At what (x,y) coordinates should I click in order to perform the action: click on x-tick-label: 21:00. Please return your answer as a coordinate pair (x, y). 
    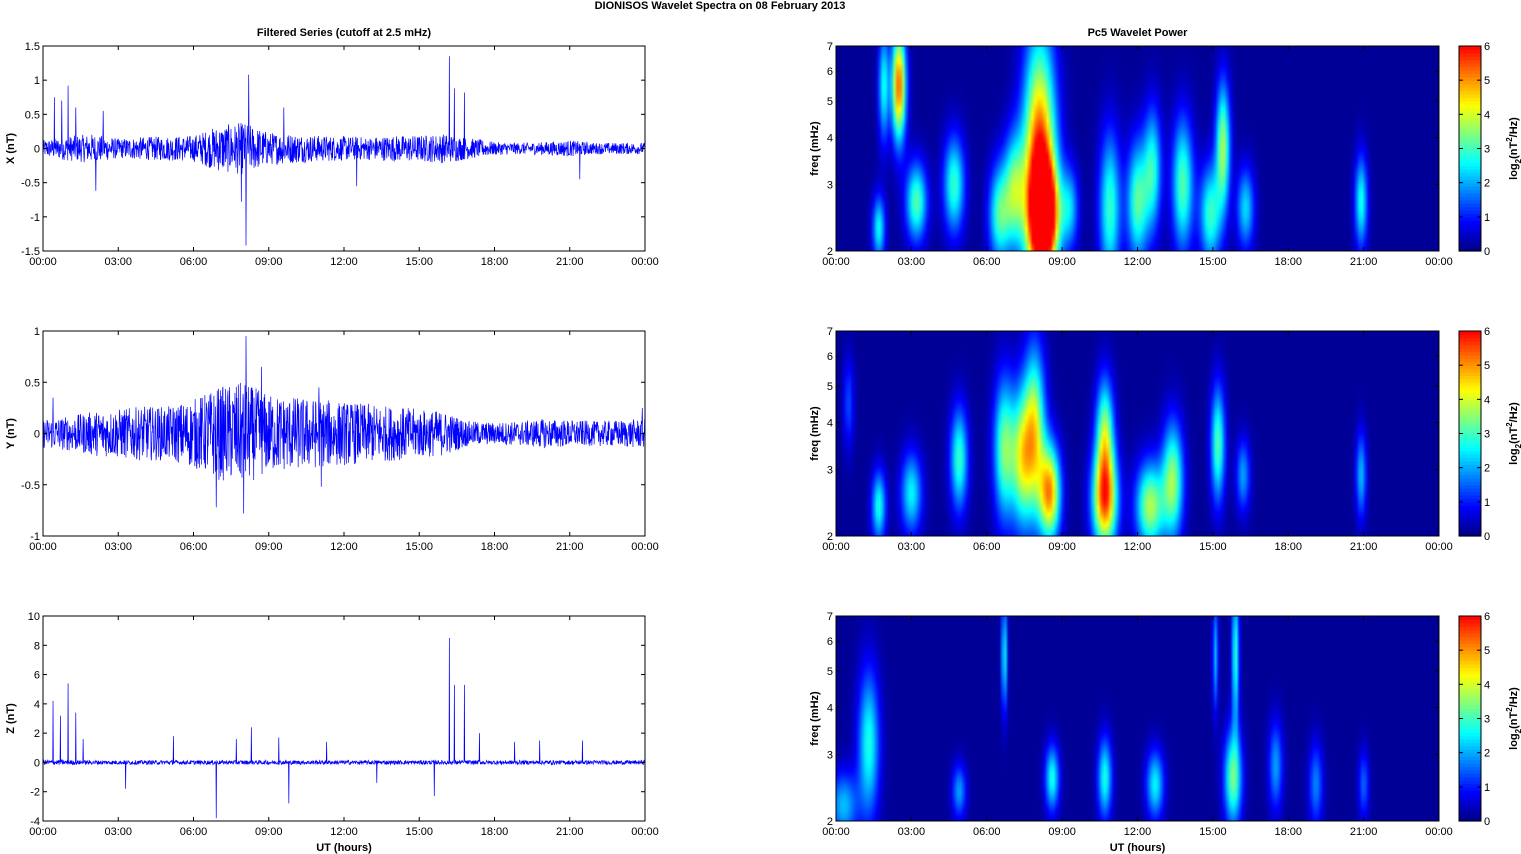
    Looking at the image, I should click on (1364, 547).